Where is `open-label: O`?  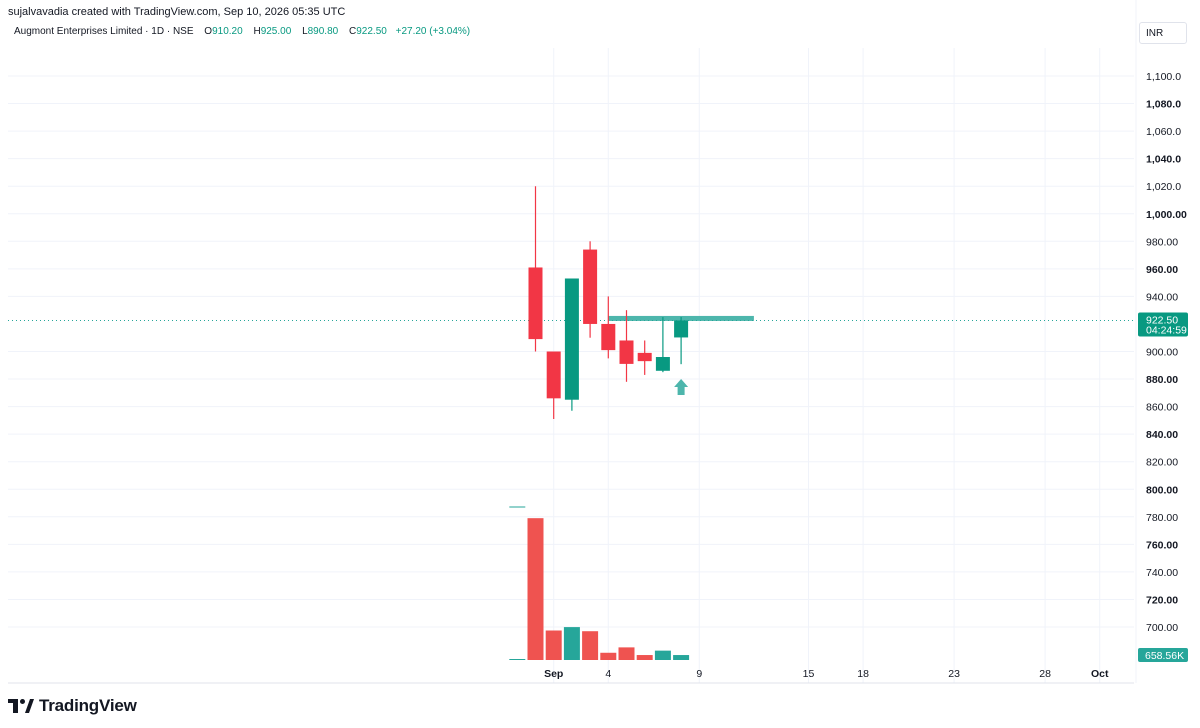 open-label: O is located at coordinates (208, 31).